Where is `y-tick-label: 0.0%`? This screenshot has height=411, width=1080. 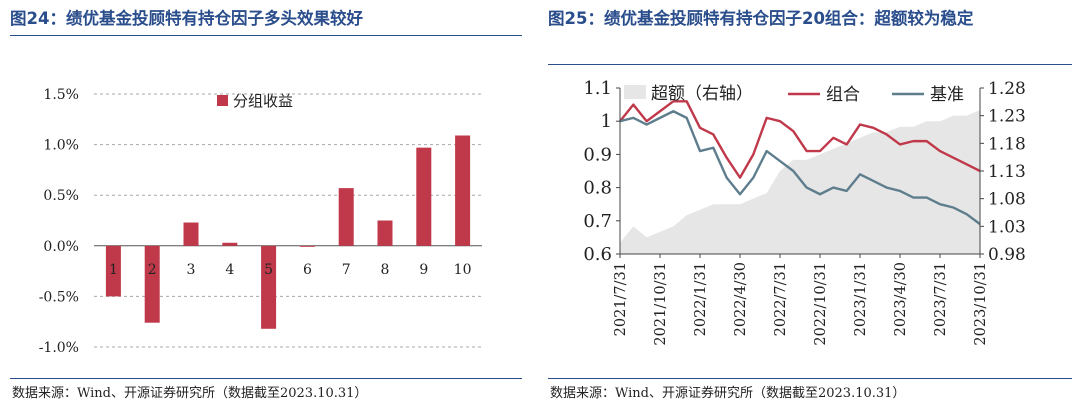
y-tick-label: 0.0% is located at coordinates (61, 247).